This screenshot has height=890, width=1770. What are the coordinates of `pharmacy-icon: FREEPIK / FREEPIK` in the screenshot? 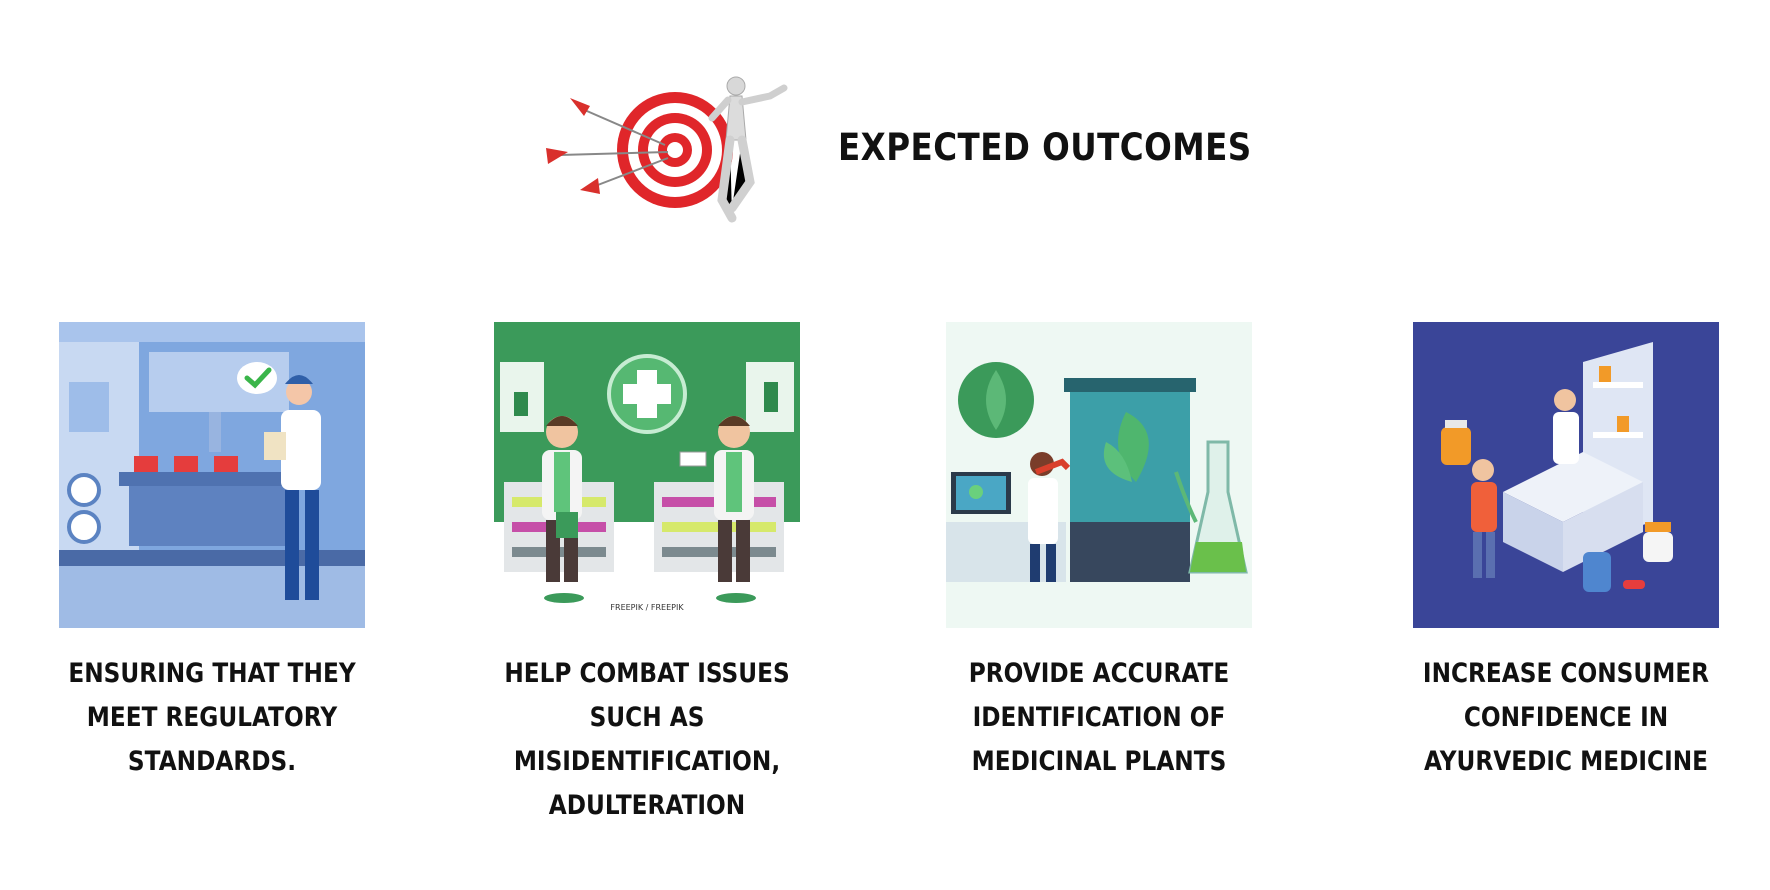 It's located at (647, 475).